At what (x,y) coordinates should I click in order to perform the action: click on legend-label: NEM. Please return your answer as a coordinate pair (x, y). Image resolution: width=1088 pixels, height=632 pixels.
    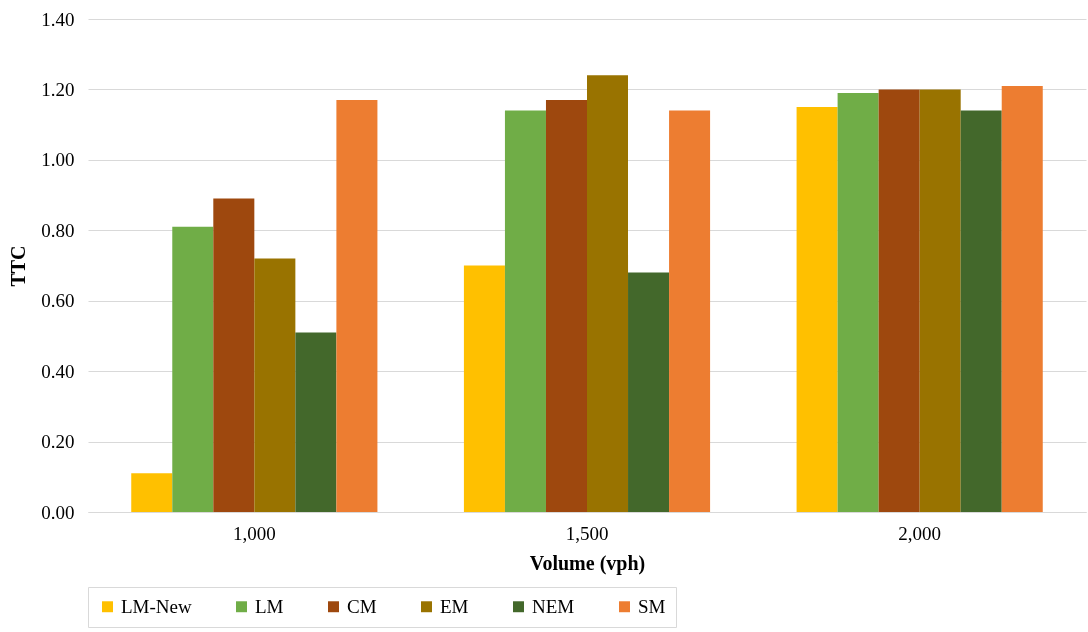
    Looking at the image, I should click on (553, 606).